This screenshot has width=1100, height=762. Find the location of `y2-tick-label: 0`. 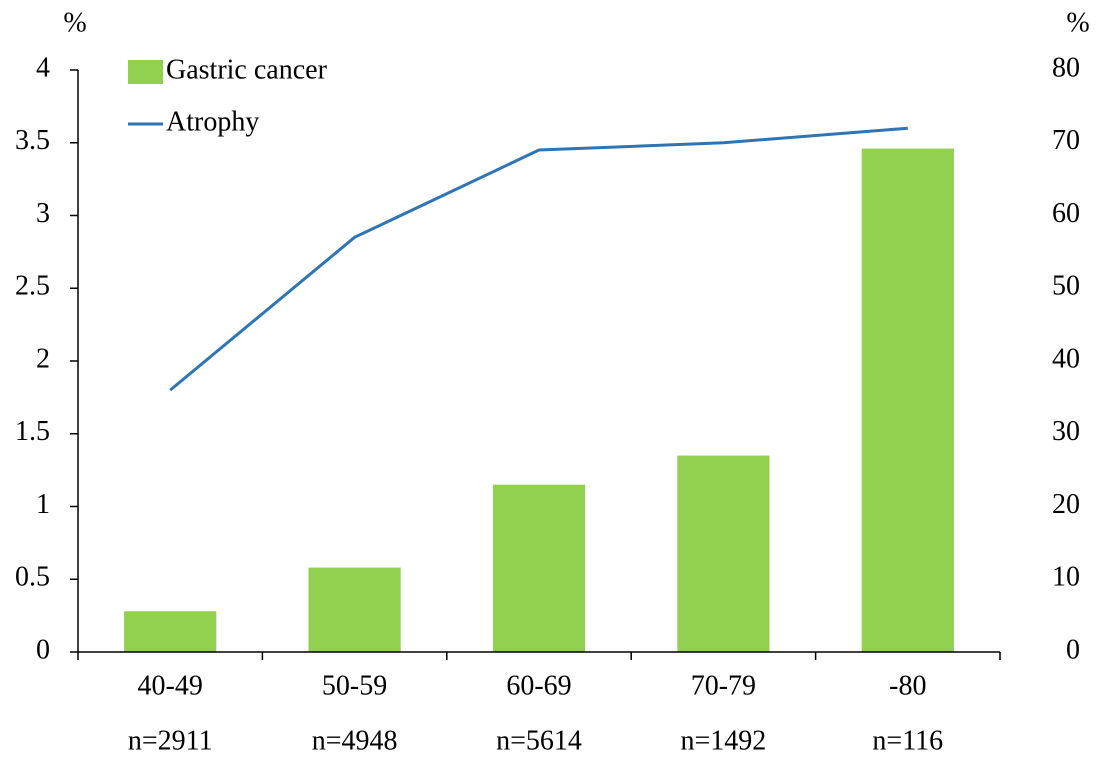

y2-tick-label: 0 is located at coordinates (1073, 649).